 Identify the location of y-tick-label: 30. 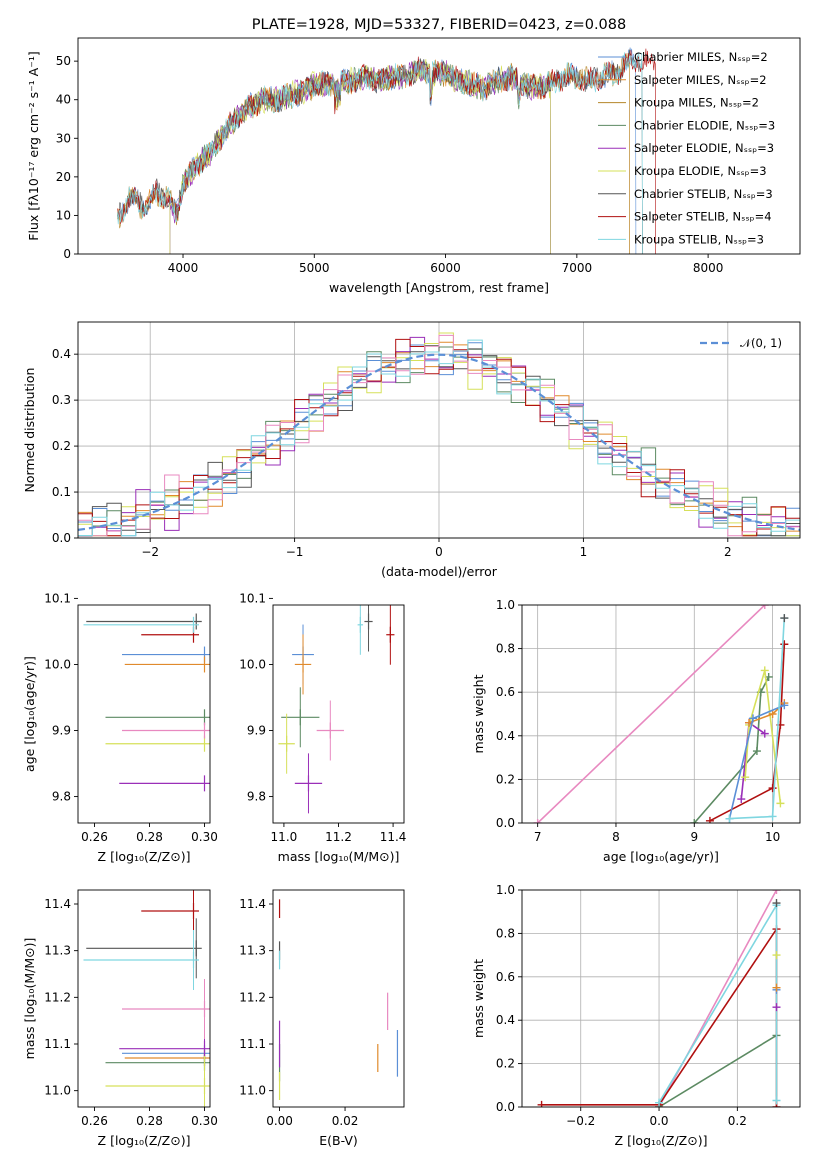
(63, 138).